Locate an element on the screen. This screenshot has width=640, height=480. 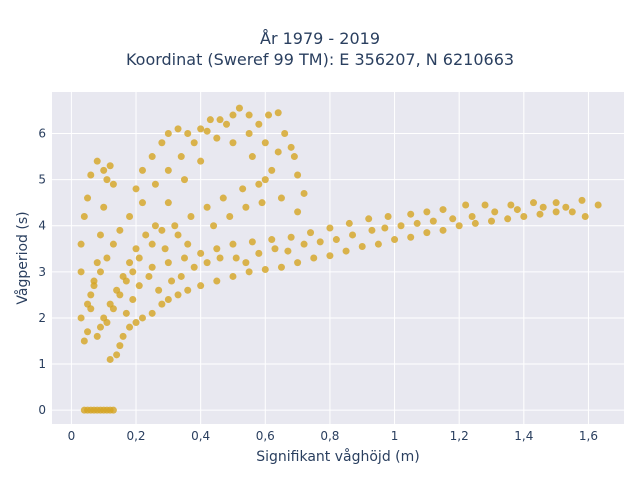
x-tick-label: 1,6 is located at coordinates (588, 436).